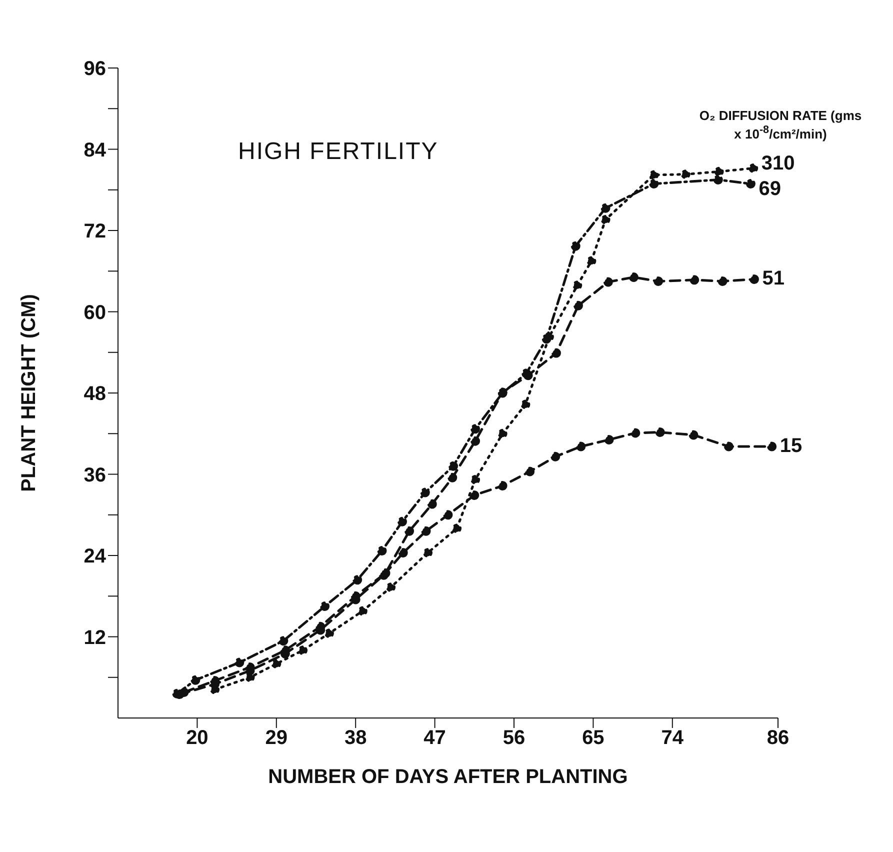 Image resolution: width=893 pixels, height=852 pixels. What do you see at coordinates (780, 125) in the screenshot?
I see `legend-title: O₂ DIFFUSION RATE (gms x 10$^{-8}$/cm²/min)` at bounding box center [780, 125].